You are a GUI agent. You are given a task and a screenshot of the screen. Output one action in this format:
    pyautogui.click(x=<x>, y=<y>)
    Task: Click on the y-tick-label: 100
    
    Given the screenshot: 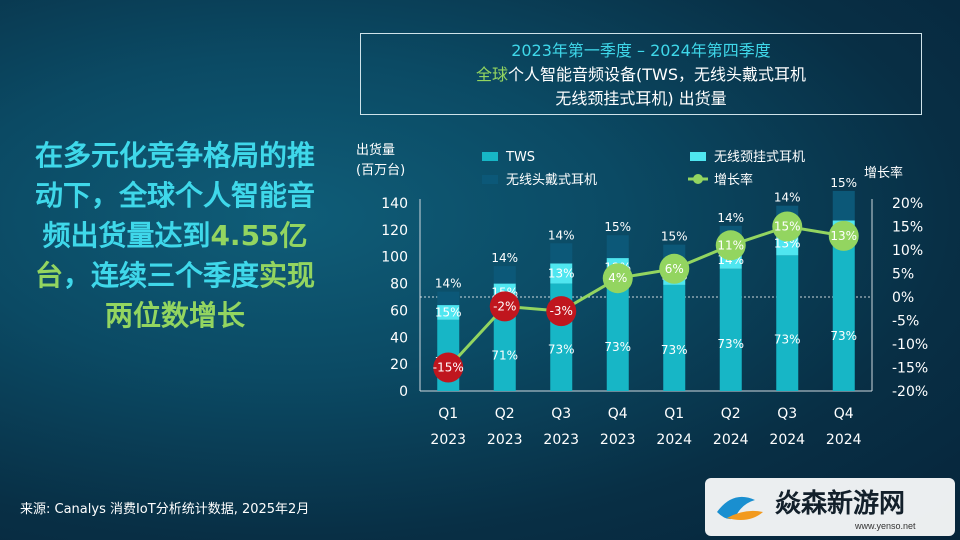 What is the action you would take?
    pyautogui.click(x=394, y=258)
    